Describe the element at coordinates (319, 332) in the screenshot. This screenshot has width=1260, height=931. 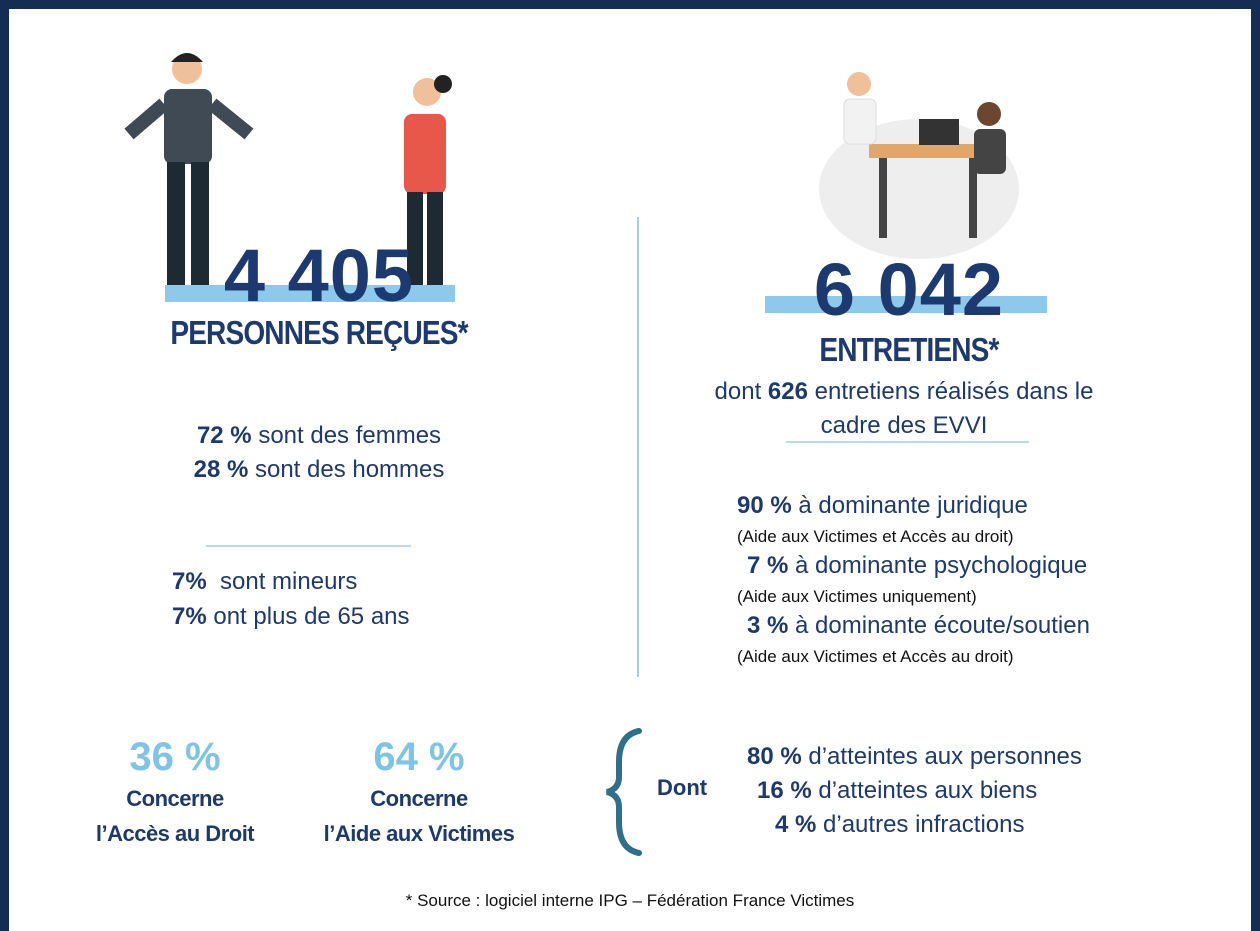
I see `persons-label: PERSONNES REÇUES*` at that location.